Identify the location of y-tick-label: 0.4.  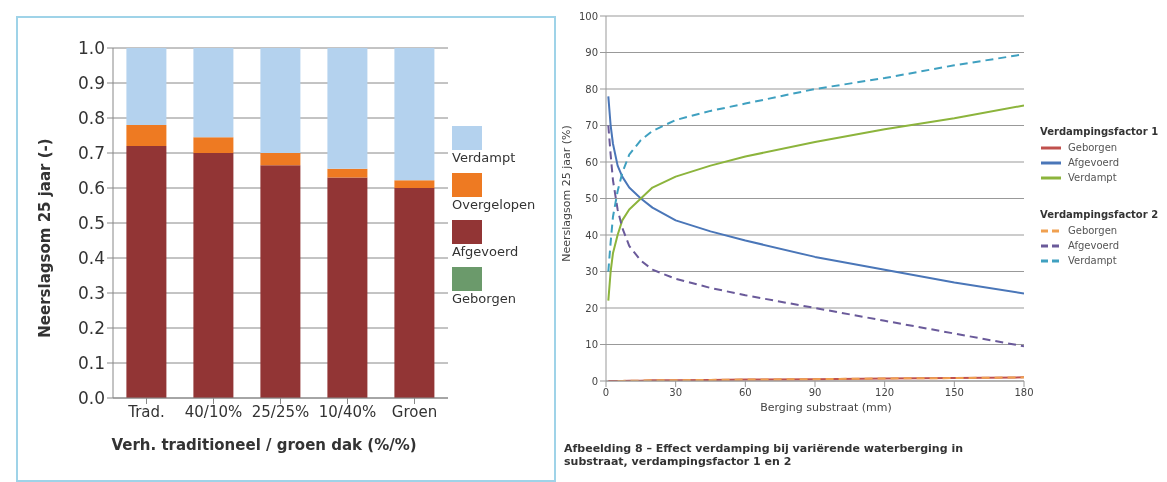
(91, 258).